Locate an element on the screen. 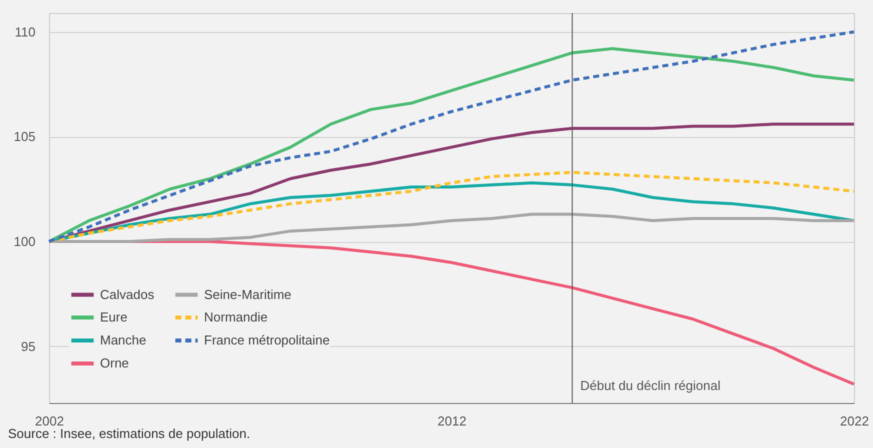 This screenshot has height=448, width=873. legend-label: Orne is located at coordinates (114, 363).